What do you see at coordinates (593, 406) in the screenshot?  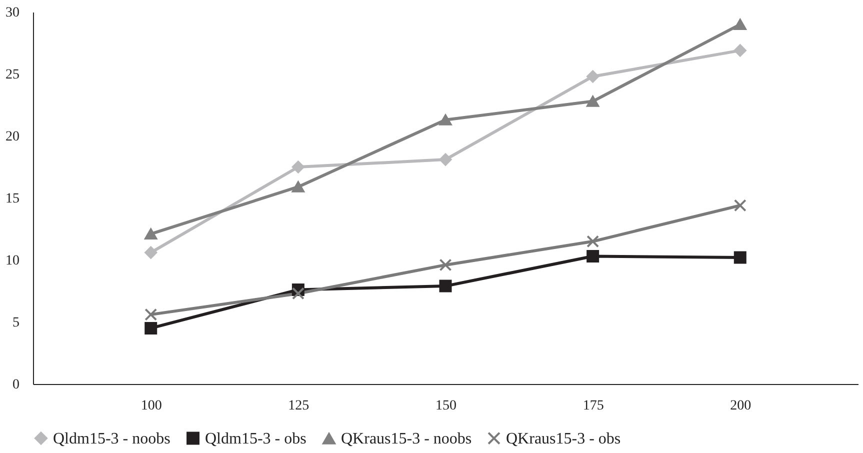 I see `x-tick-label: 175` at bounding box center [593, 406].